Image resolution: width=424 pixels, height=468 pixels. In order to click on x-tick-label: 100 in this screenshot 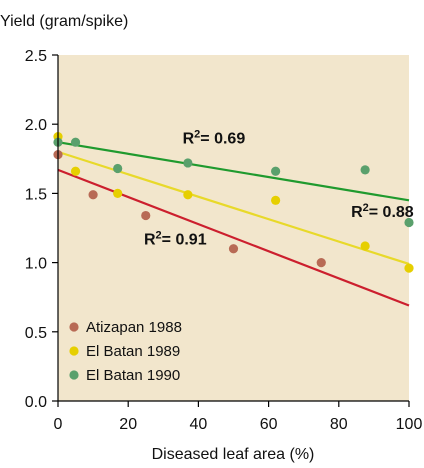, I will do `click(409, 424)`.